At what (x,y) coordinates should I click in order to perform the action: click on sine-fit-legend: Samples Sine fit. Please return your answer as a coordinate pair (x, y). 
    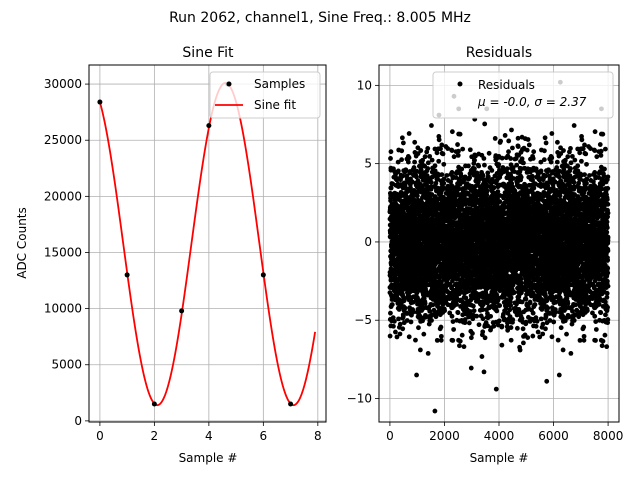
    Looking at the image, I should click on (265, 95).